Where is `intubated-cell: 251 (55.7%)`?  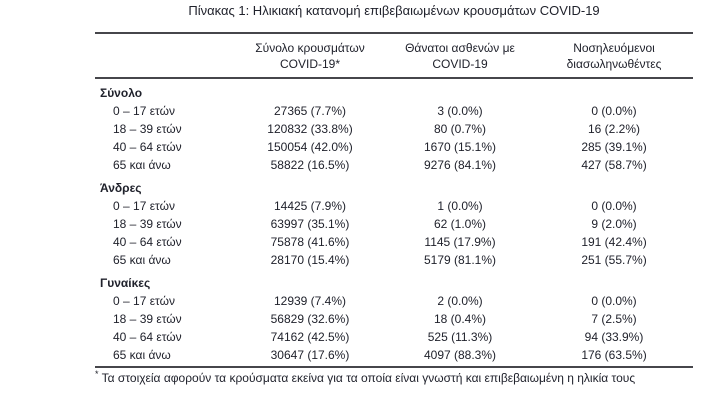 intubated-cell: 251 (55.7%) is located at coordinates (614, 260).